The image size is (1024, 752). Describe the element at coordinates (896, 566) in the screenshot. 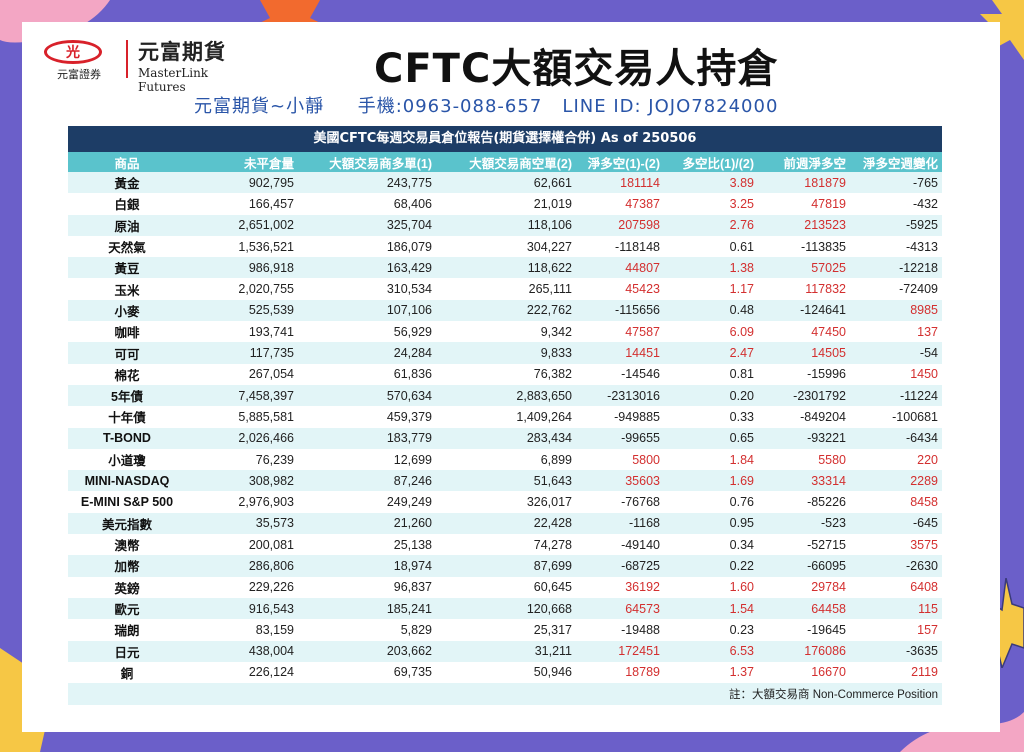

I see `cell-net-change: -2630` at that location.